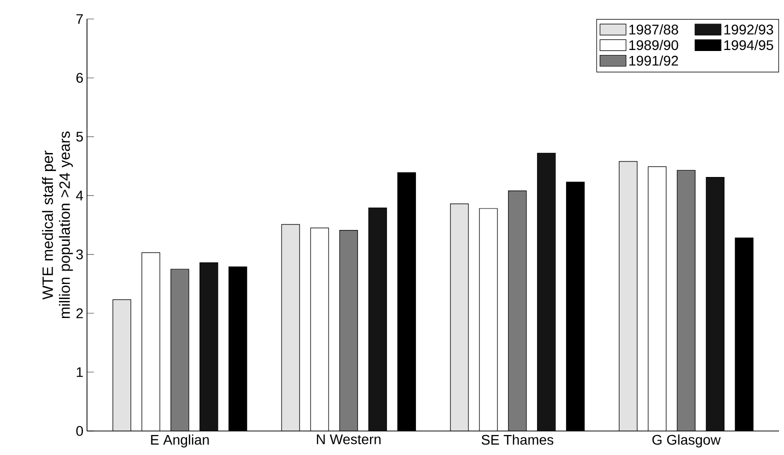 This screenshot has height=455, width=784. Describe the element at coordinates (79, 77) in the screenshot. I see `y-tick-label: 6` at that location.